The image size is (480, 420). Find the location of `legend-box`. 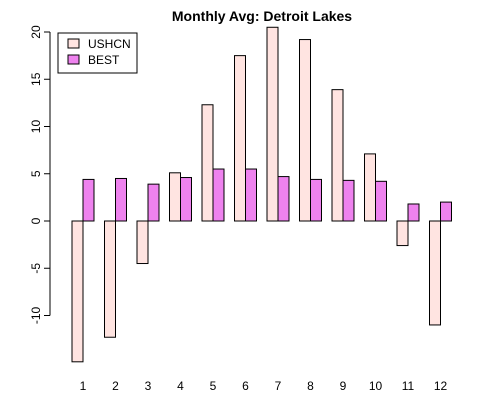

legend-box is located at coordinates (97, 53).